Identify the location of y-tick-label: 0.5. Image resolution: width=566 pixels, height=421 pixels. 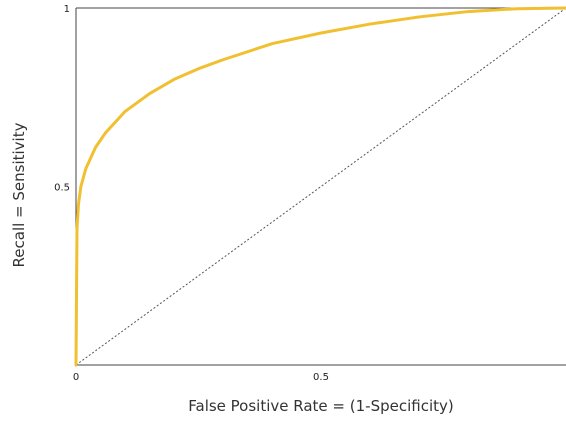
(62, 188).